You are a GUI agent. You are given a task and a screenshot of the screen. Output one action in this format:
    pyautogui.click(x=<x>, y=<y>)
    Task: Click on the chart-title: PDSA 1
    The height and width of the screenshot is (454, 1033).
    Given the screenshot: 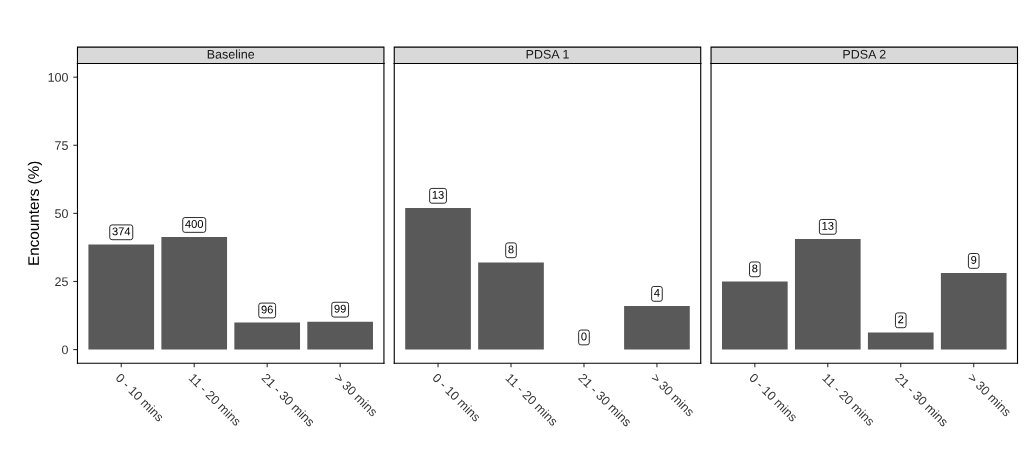 What is the action you would take?
    pyautogui.click(x=547, y=54)
    